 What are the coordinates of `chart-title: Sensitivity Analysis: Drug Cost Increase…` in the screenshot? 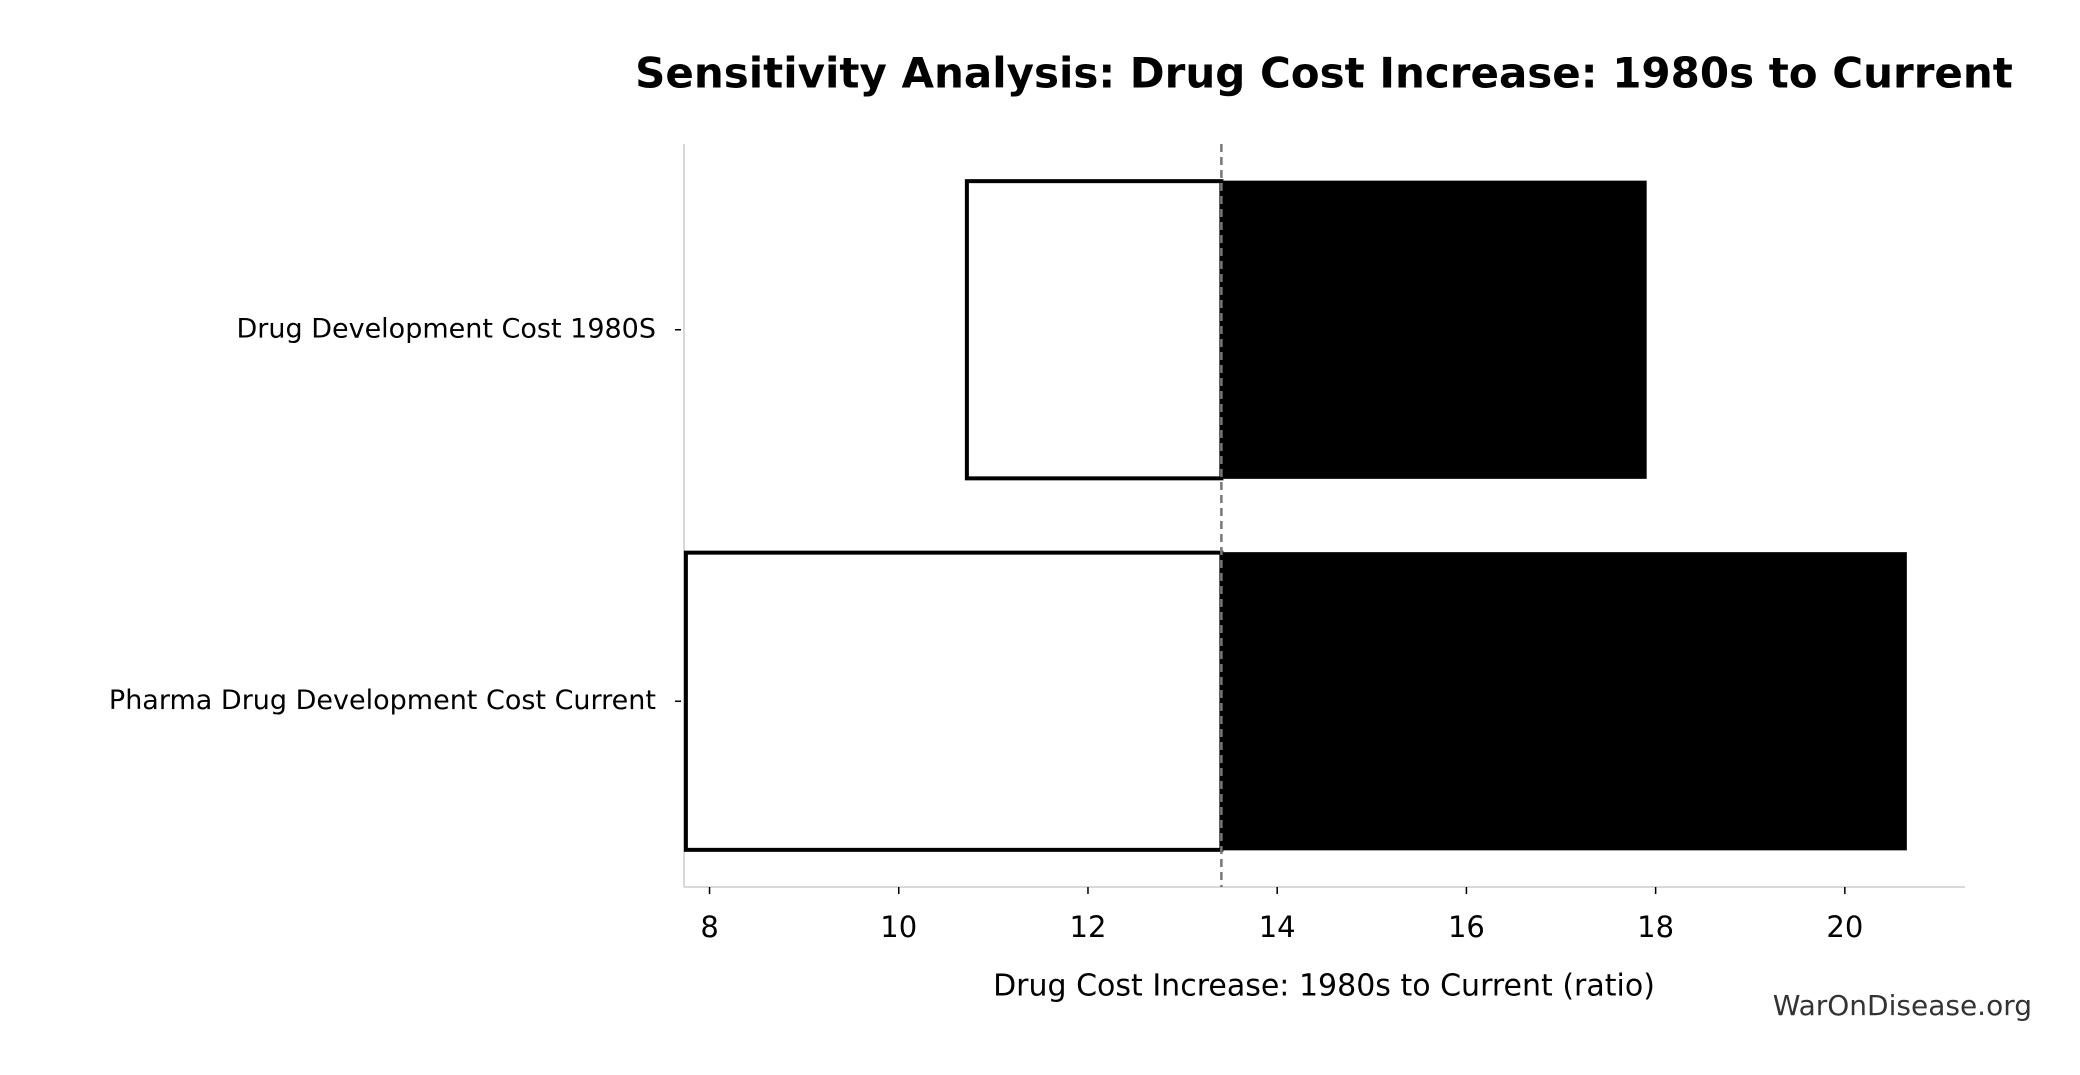 It's located at (1324, 73).